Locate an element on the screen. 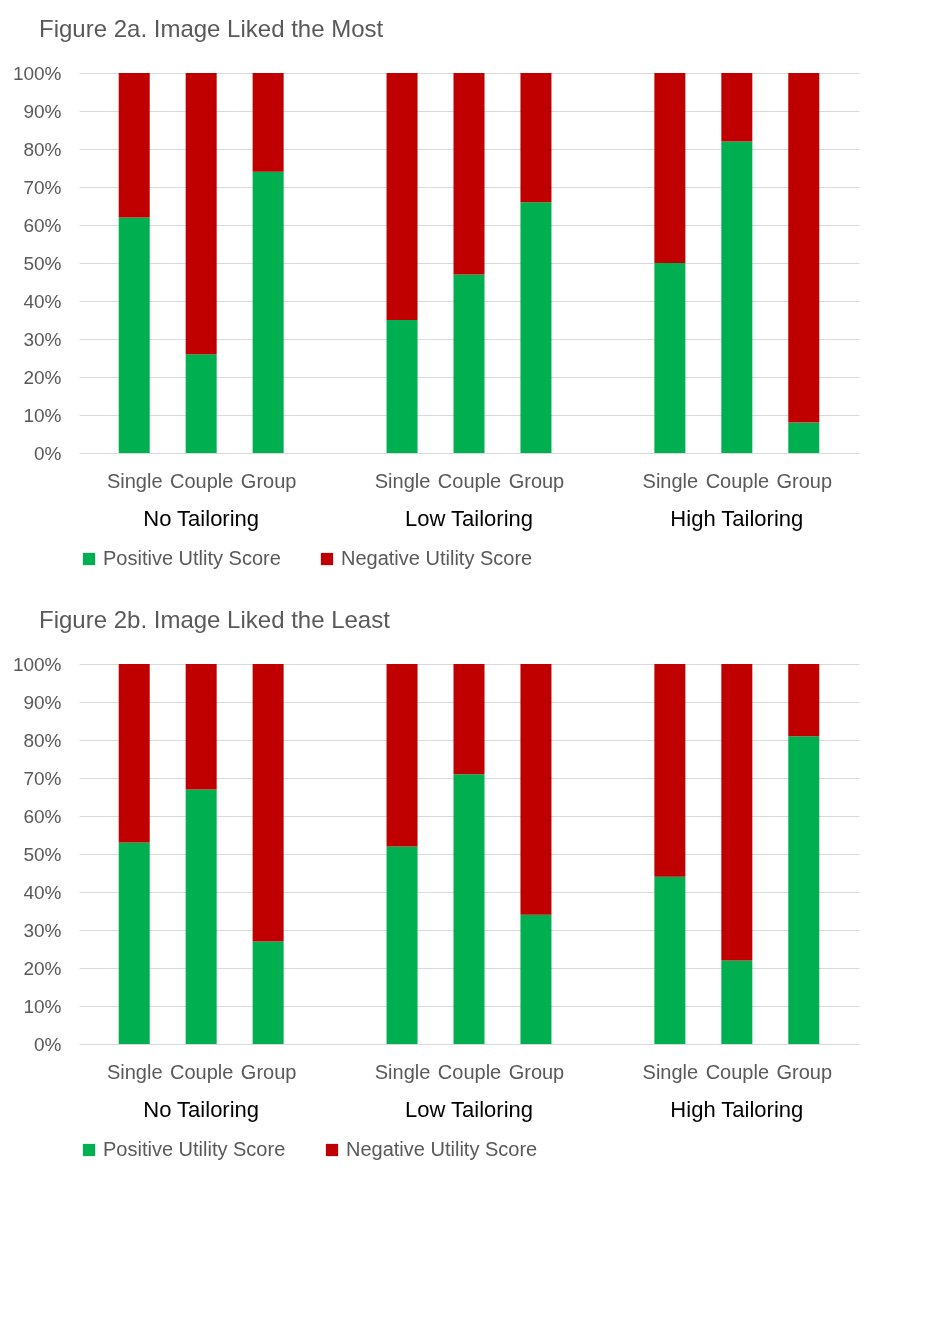 The height and width of the screenshot is (1341, 930). chart-title: Figure 2a. Image Liked the Most is located at coordinates (211, 28).